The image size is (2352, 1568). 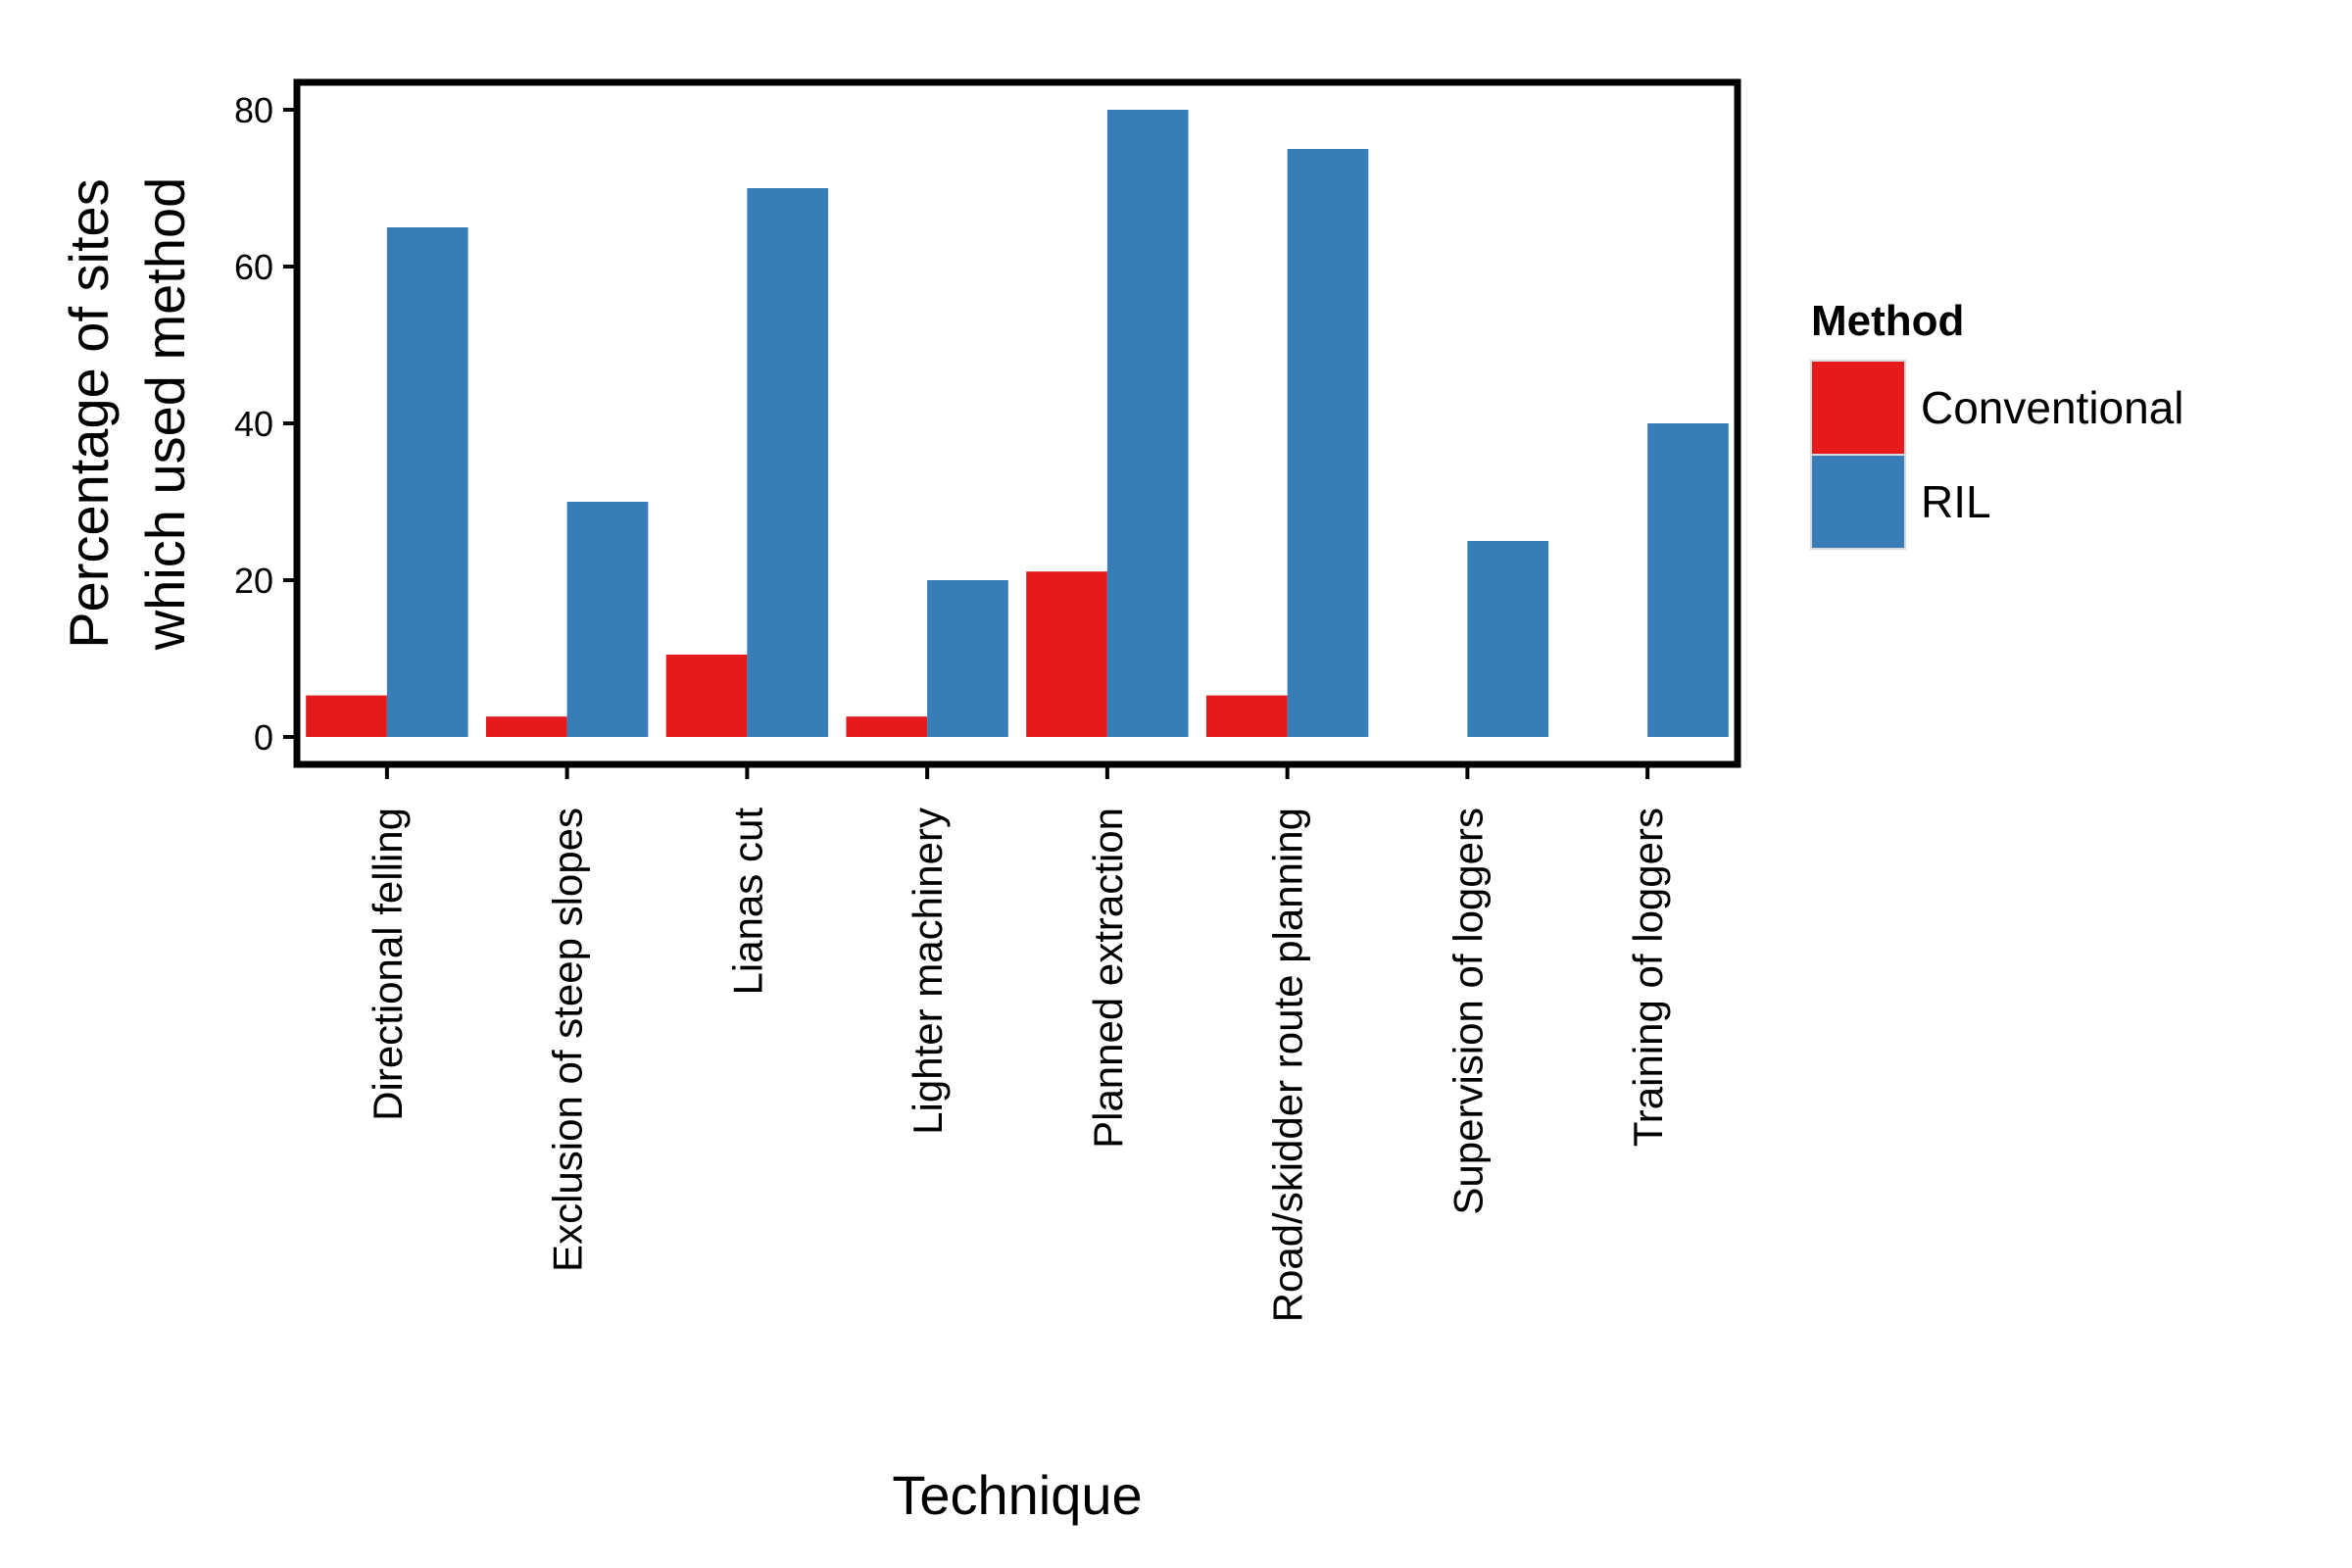 What do you see at coordinates (1956, 501) in the screenshot?
I see `legend-label-ril: RIL` at bounding box center [1956, 501].